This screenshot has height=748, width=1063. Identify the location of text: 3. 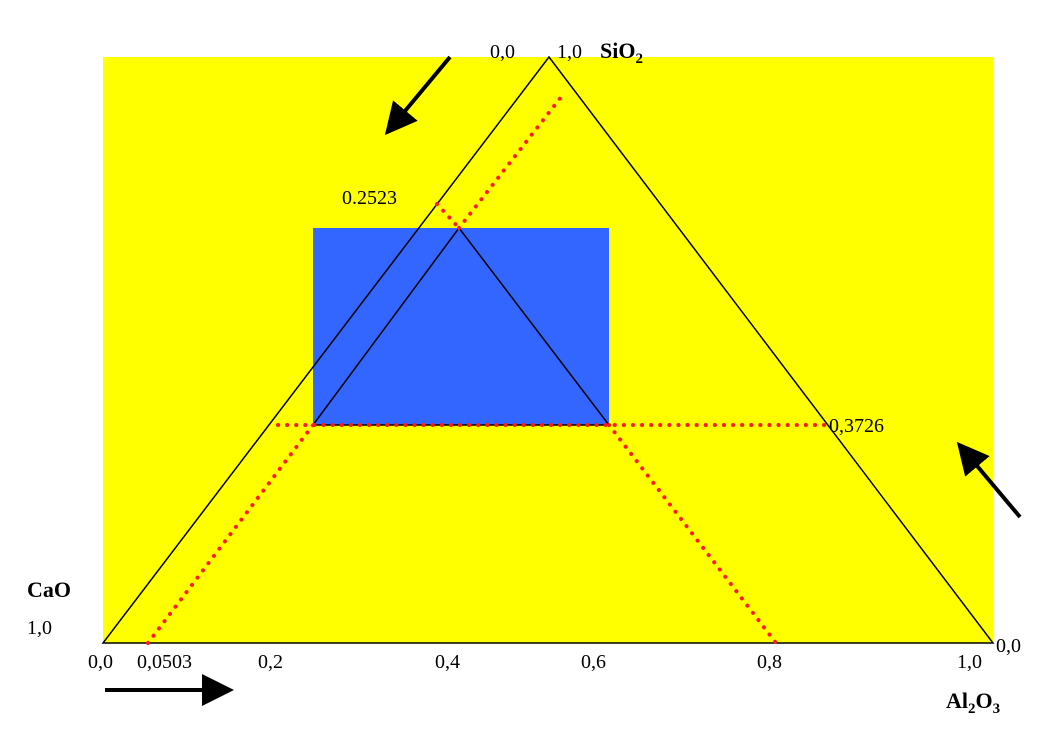
(997, 709).